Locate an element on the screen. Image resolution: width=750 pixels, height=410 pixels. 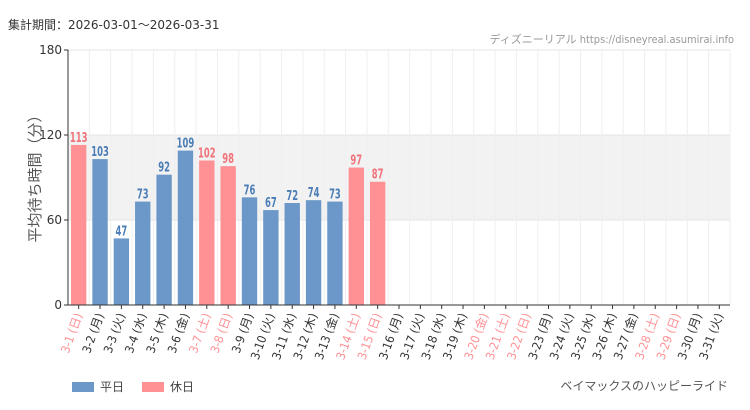
legend: 平日 休日 is located at coordinates (142, 386).